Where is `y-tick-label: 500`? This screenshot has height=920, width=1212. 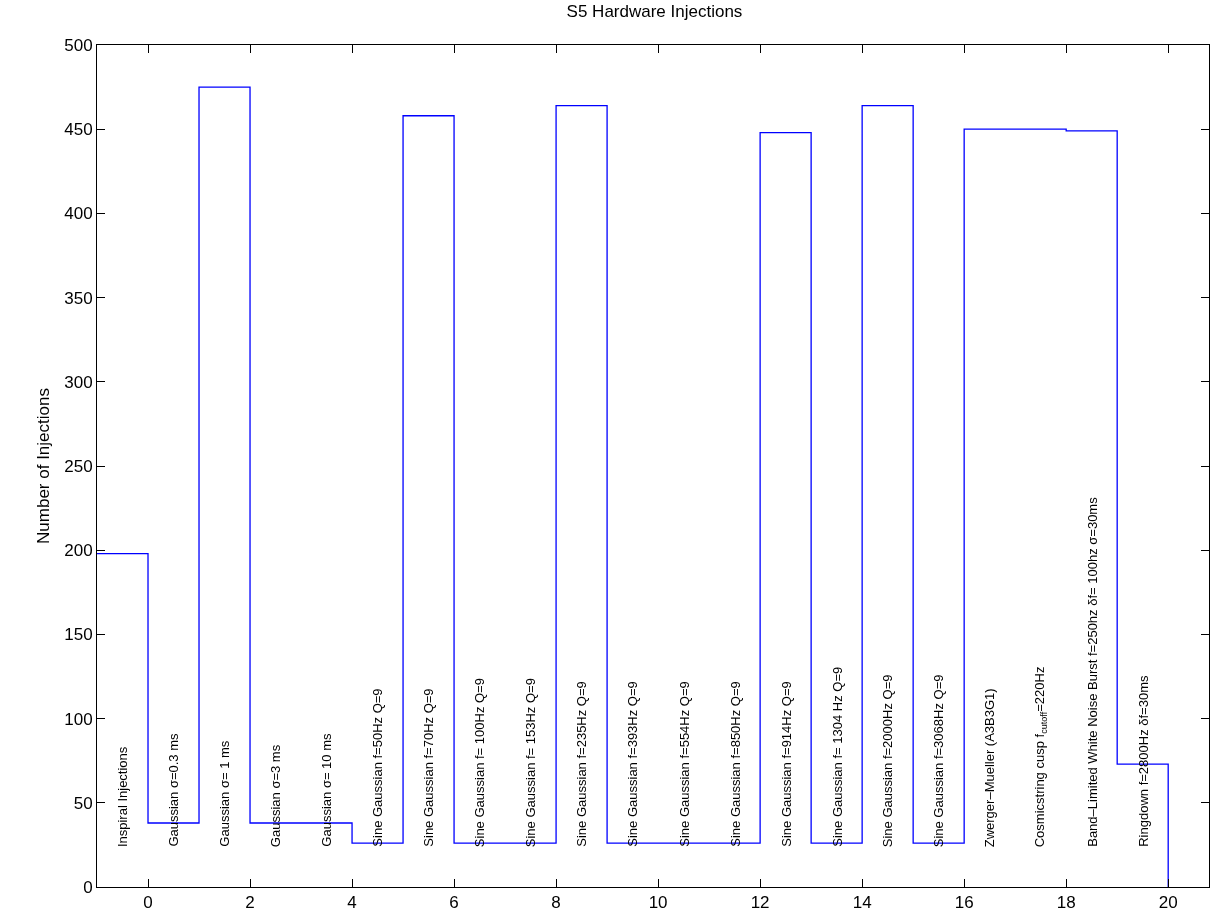
y-tick-label: 500 is located at coordinates (78, 45).